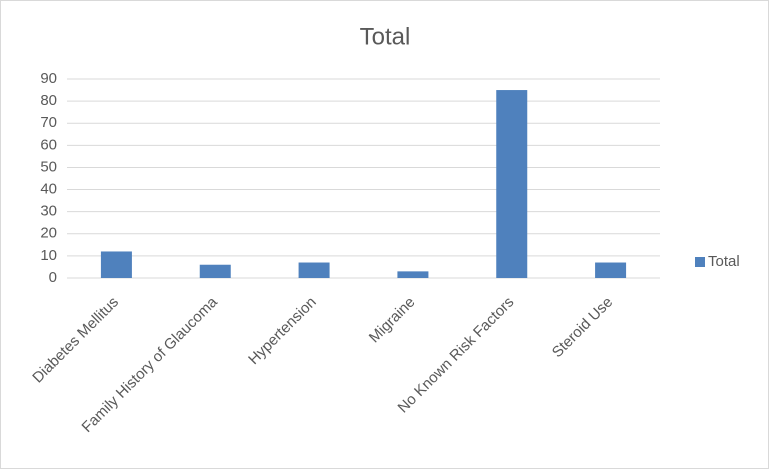 Image resolution: width=770 pixels, height=470 pixels. I want to click on y-tick-label: 70, so click(48, 122).